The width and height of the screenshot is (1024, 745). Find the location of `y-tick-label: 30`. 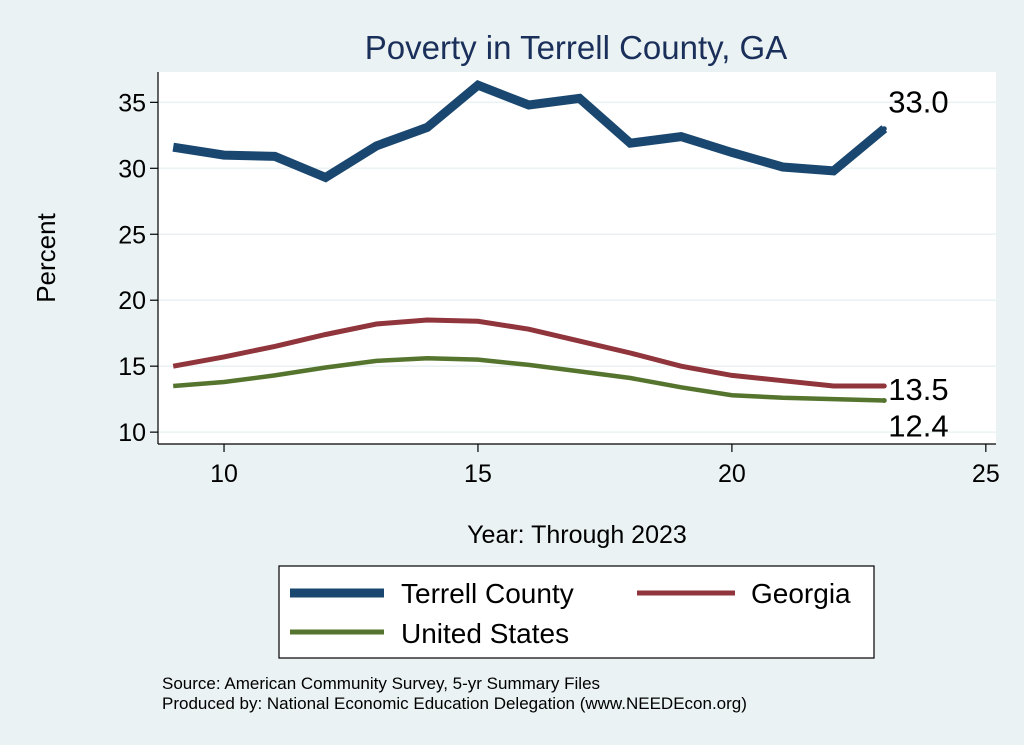

y-tick-label: 30 is located at coordinates (132, 169).